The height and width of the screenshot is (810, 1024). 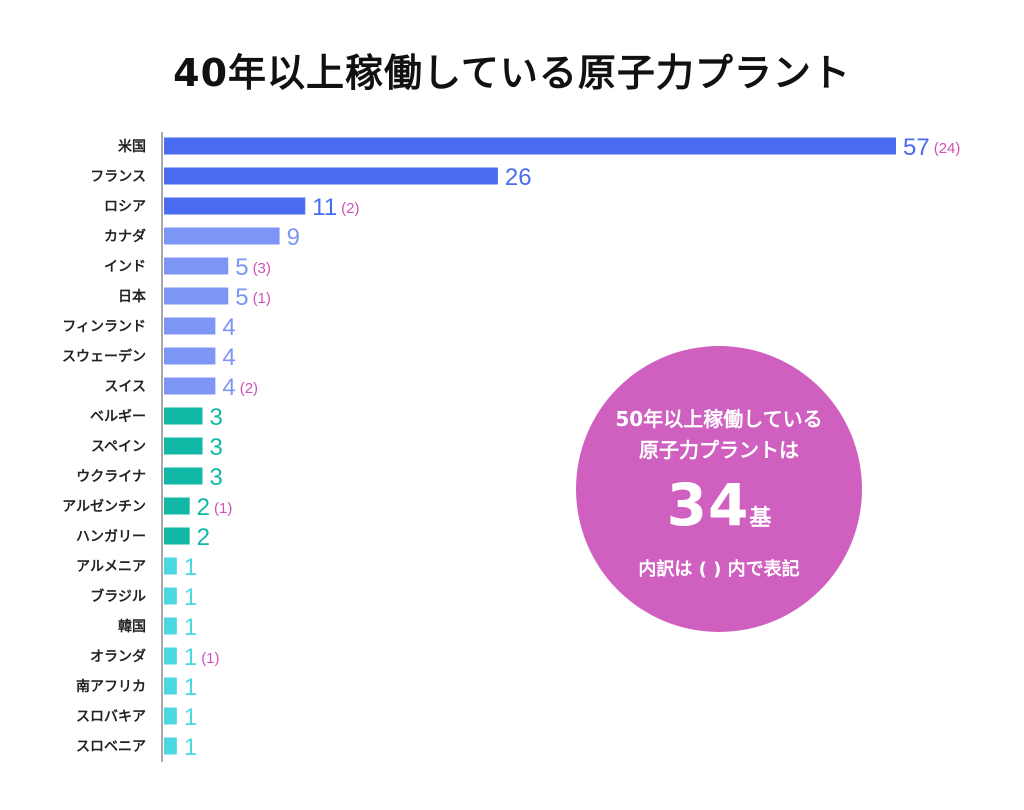 What do you see at coordinates (760, 518) in the screenshot?
I see `callout-total-unit: 基` at bounding box center [760, 518].